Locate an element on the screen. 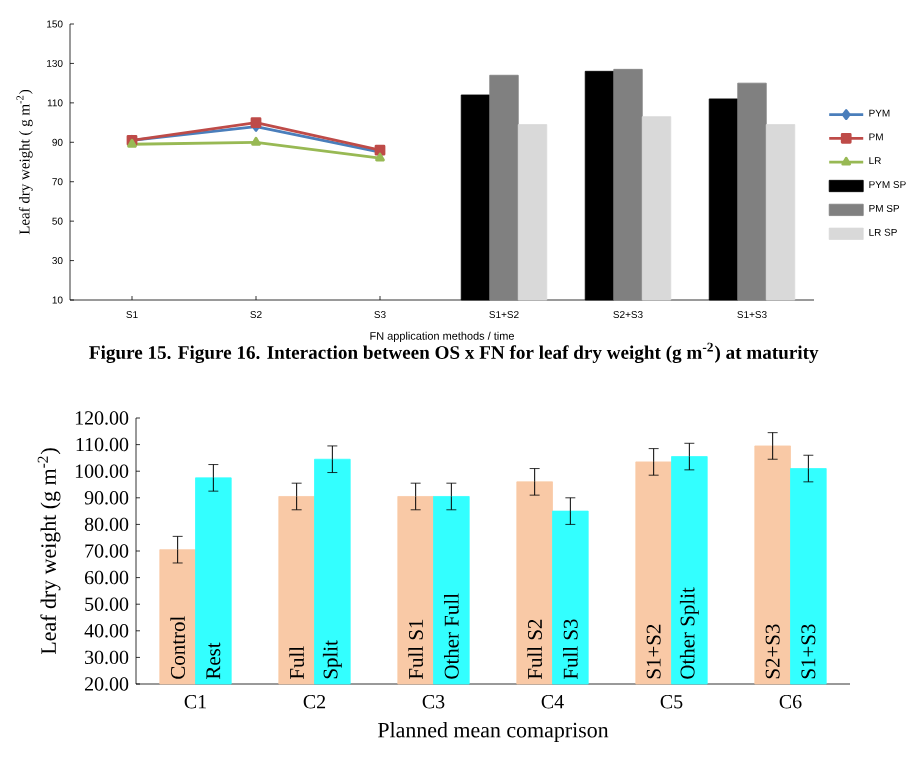  y-tick-label: 90.00 is located at coordinates (106, 498).